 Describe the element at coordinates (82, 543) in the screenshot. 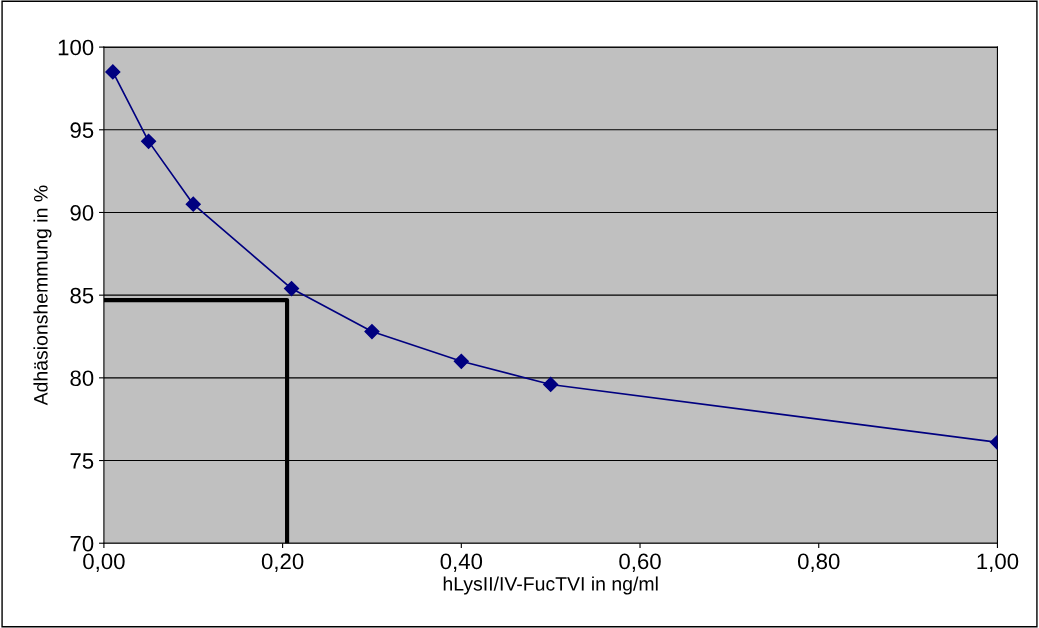

I see `y-tick-label: 70` at that location.